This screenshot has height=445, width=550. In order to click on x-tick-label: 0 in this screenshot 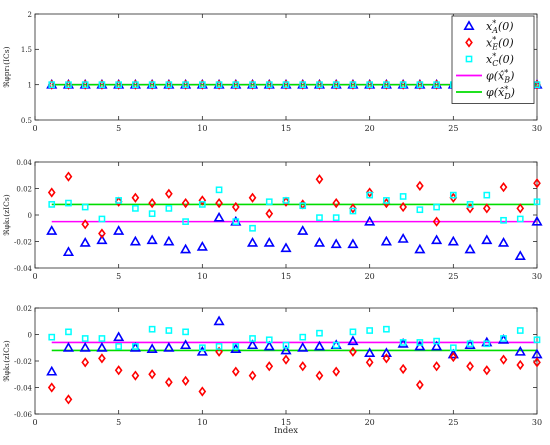, I will do `click(34, 422)`.